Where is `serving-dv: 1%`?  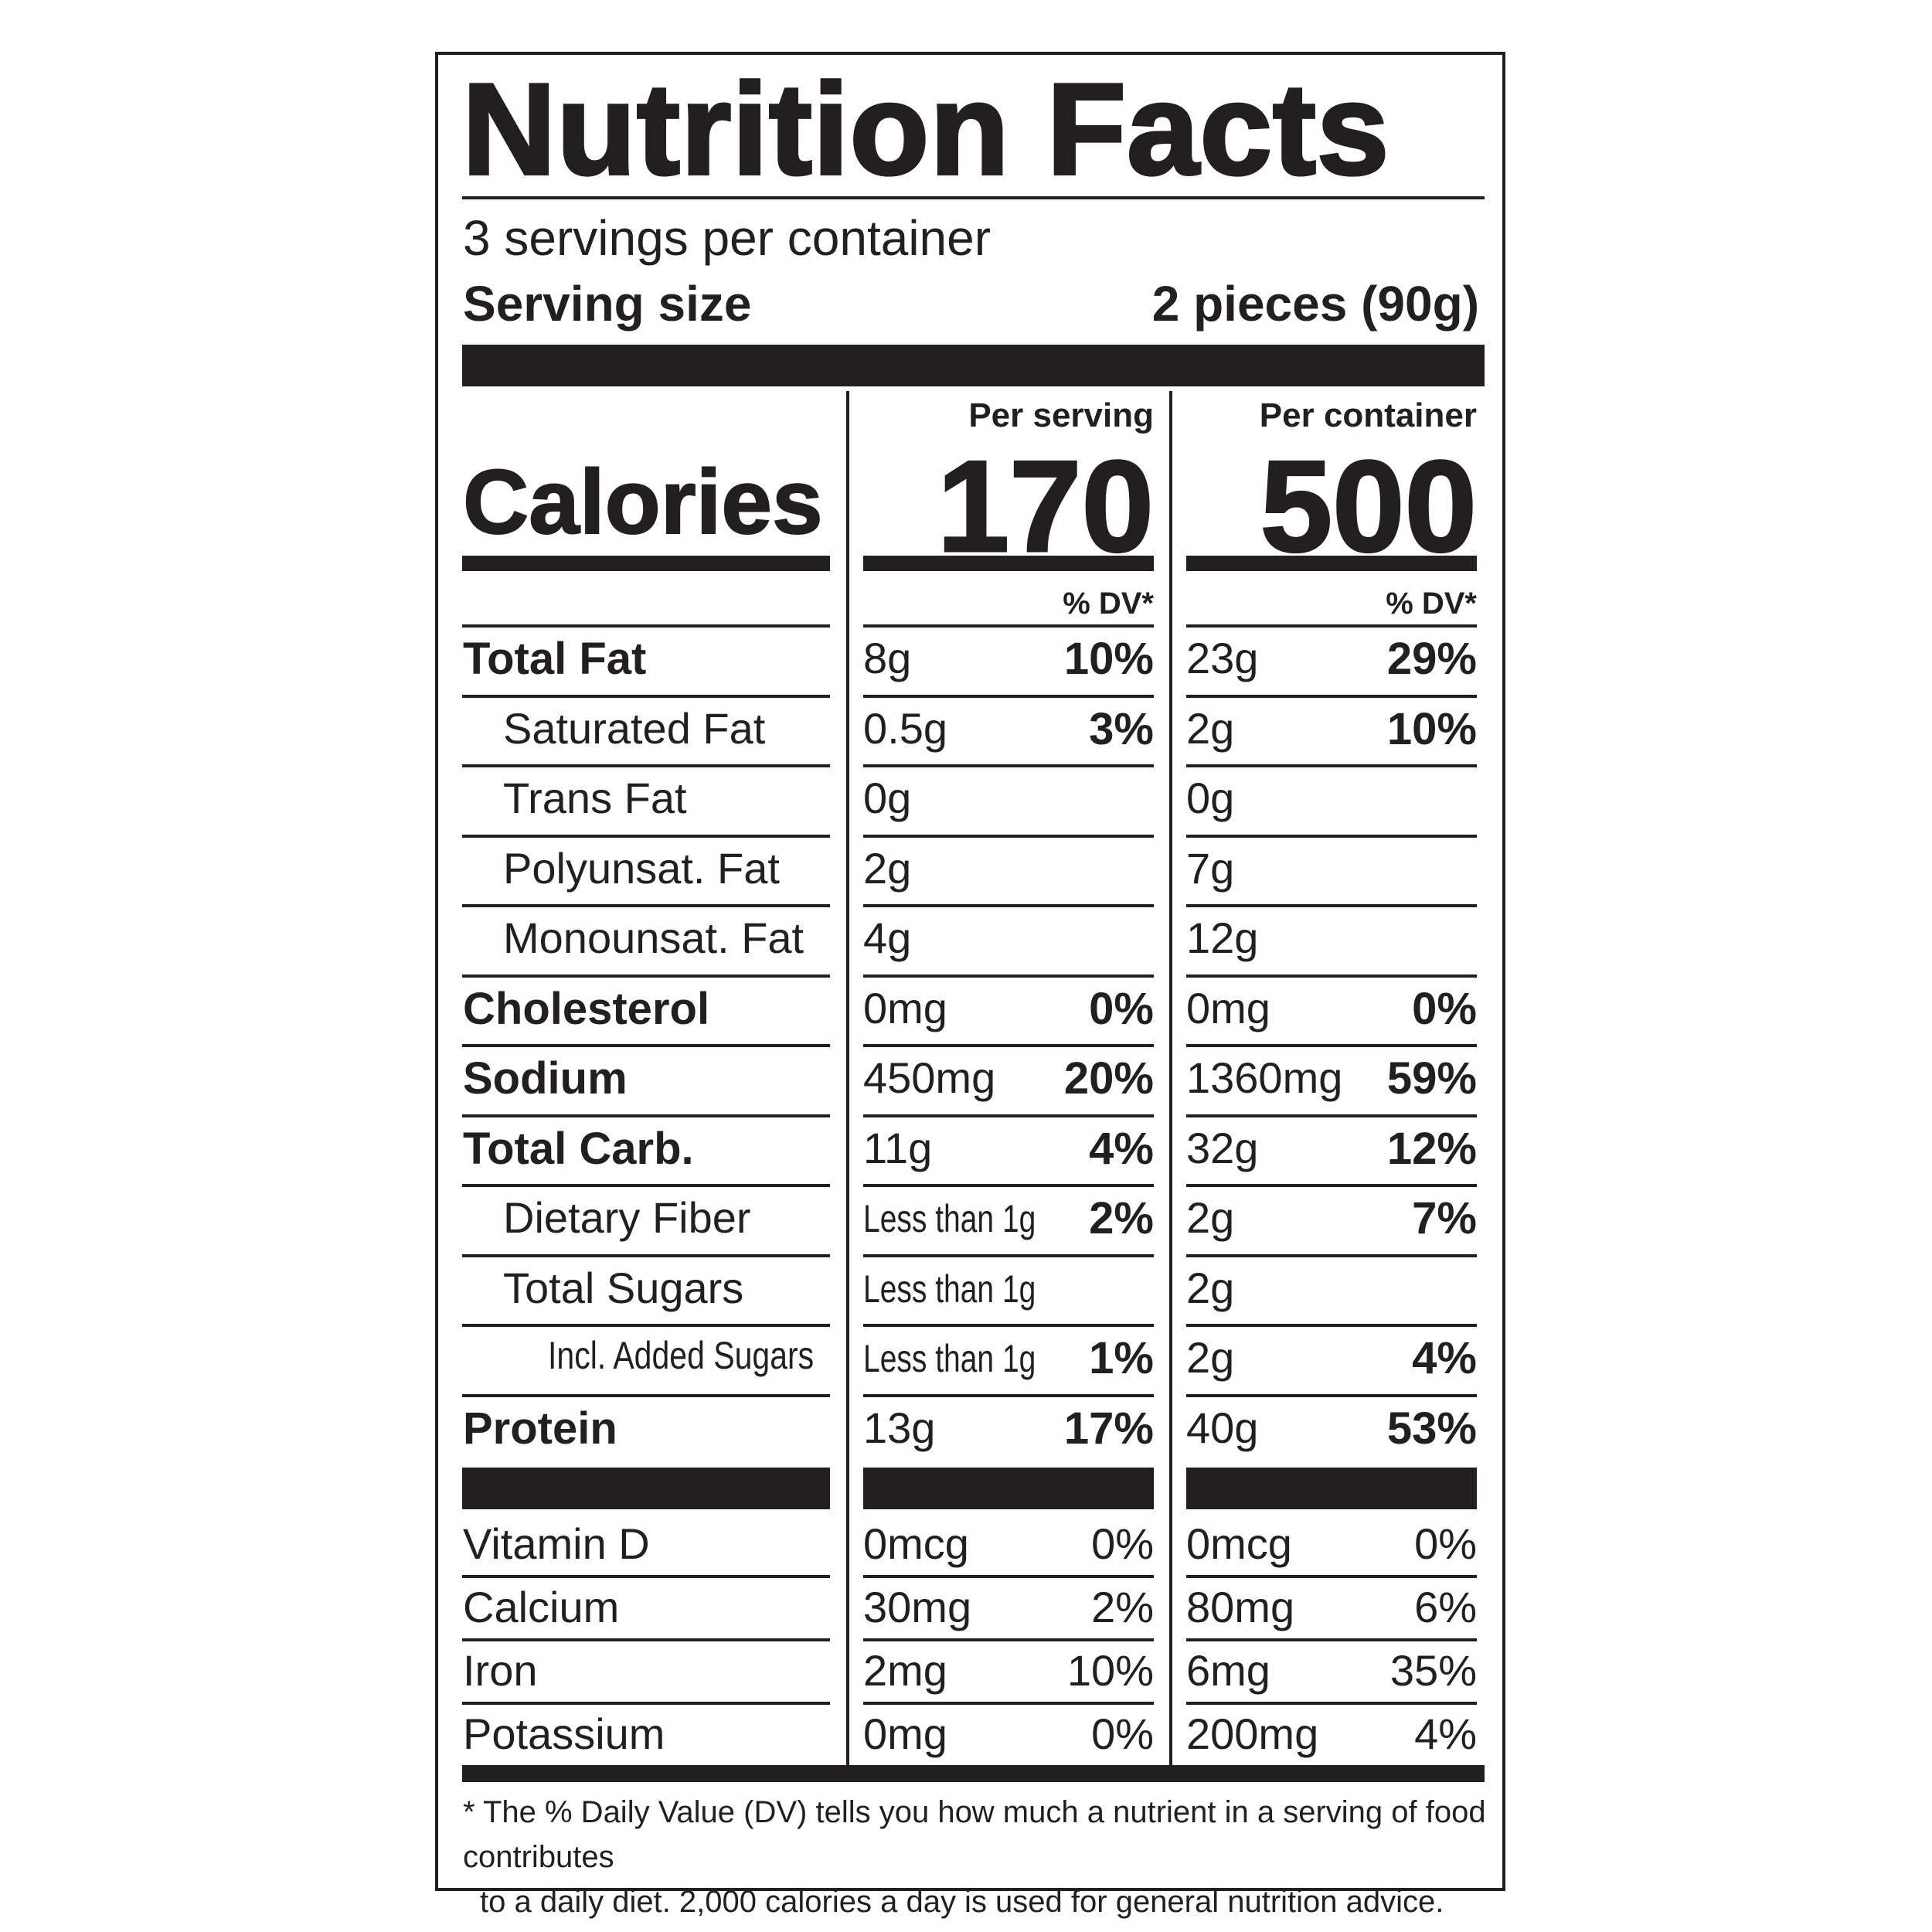
serving-dv: 1% is located at coordinates (1121, 1358).